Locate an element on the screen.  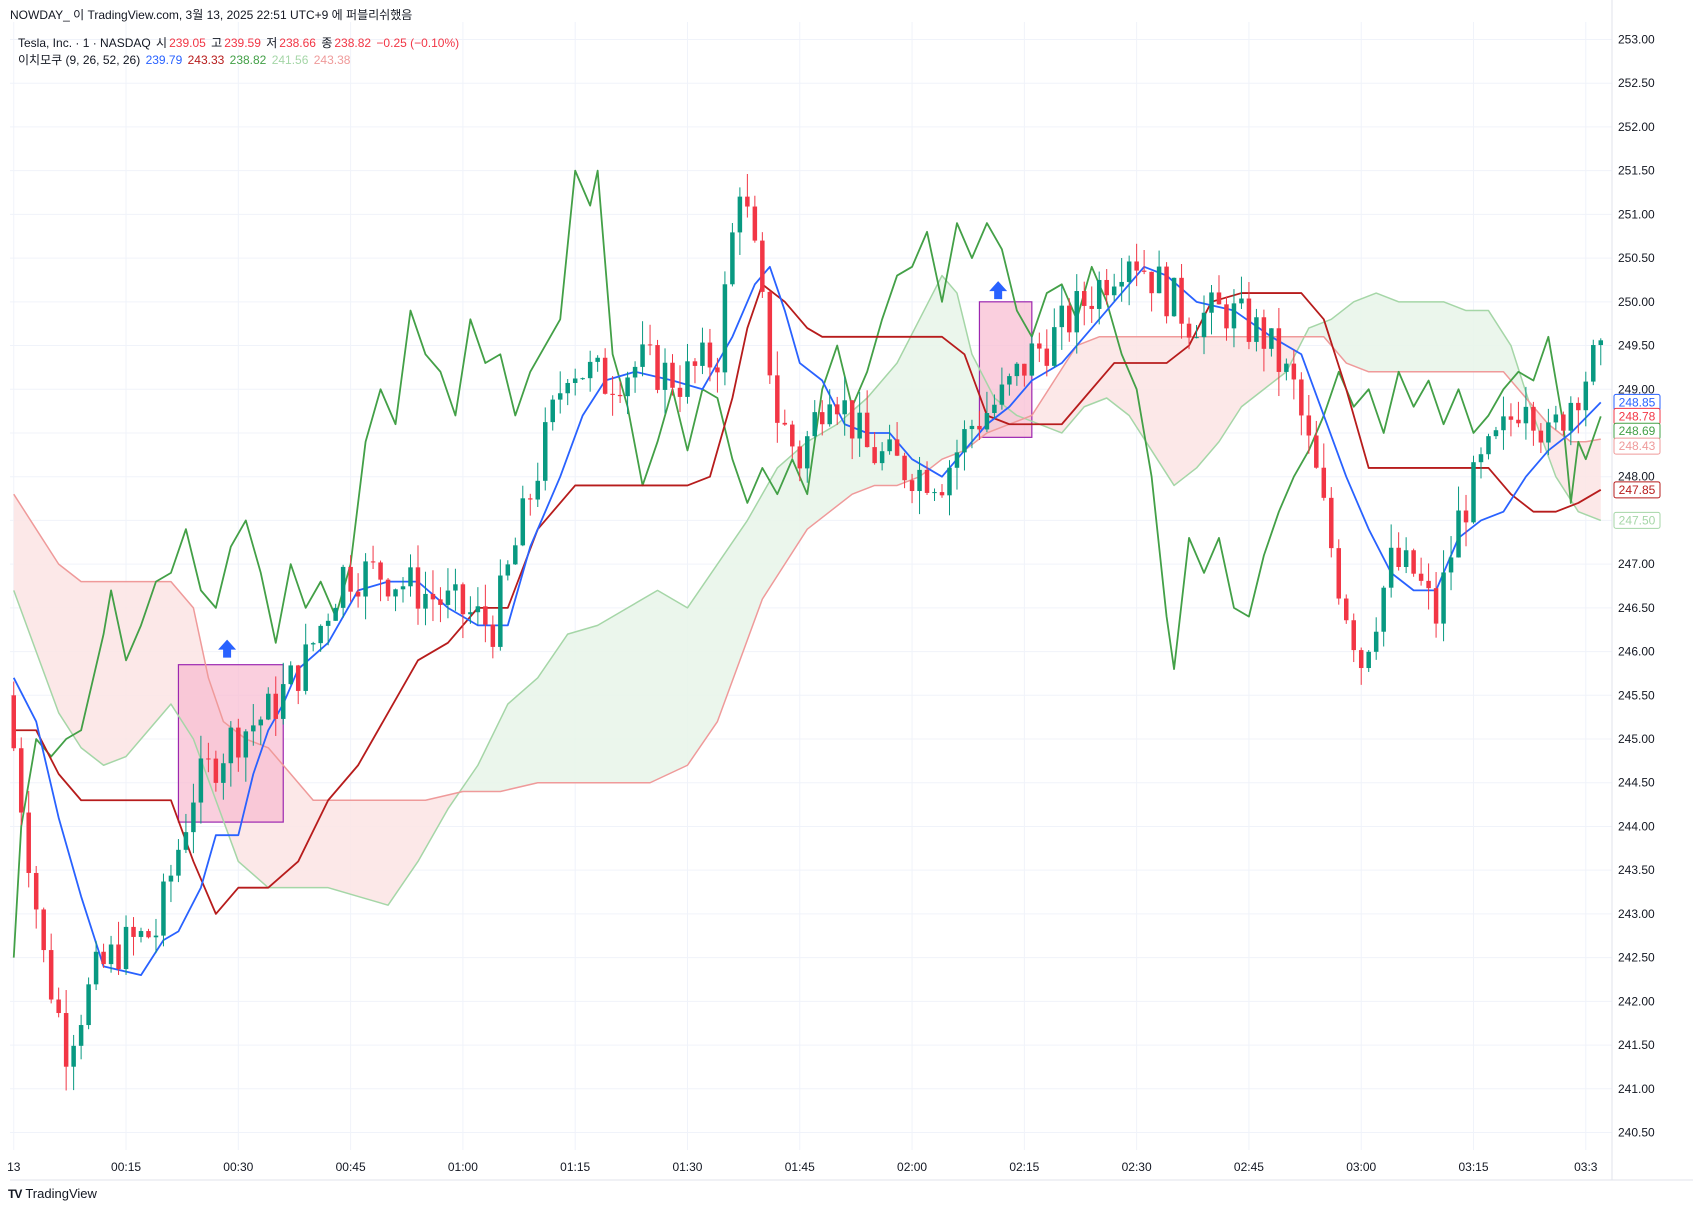
signal-arrows is located at coordinates (613, 469).